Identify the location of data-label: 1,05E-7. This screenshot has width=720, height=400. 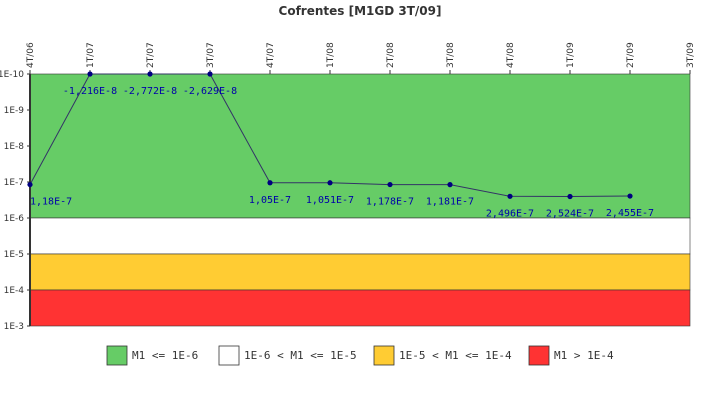
(270, 200).